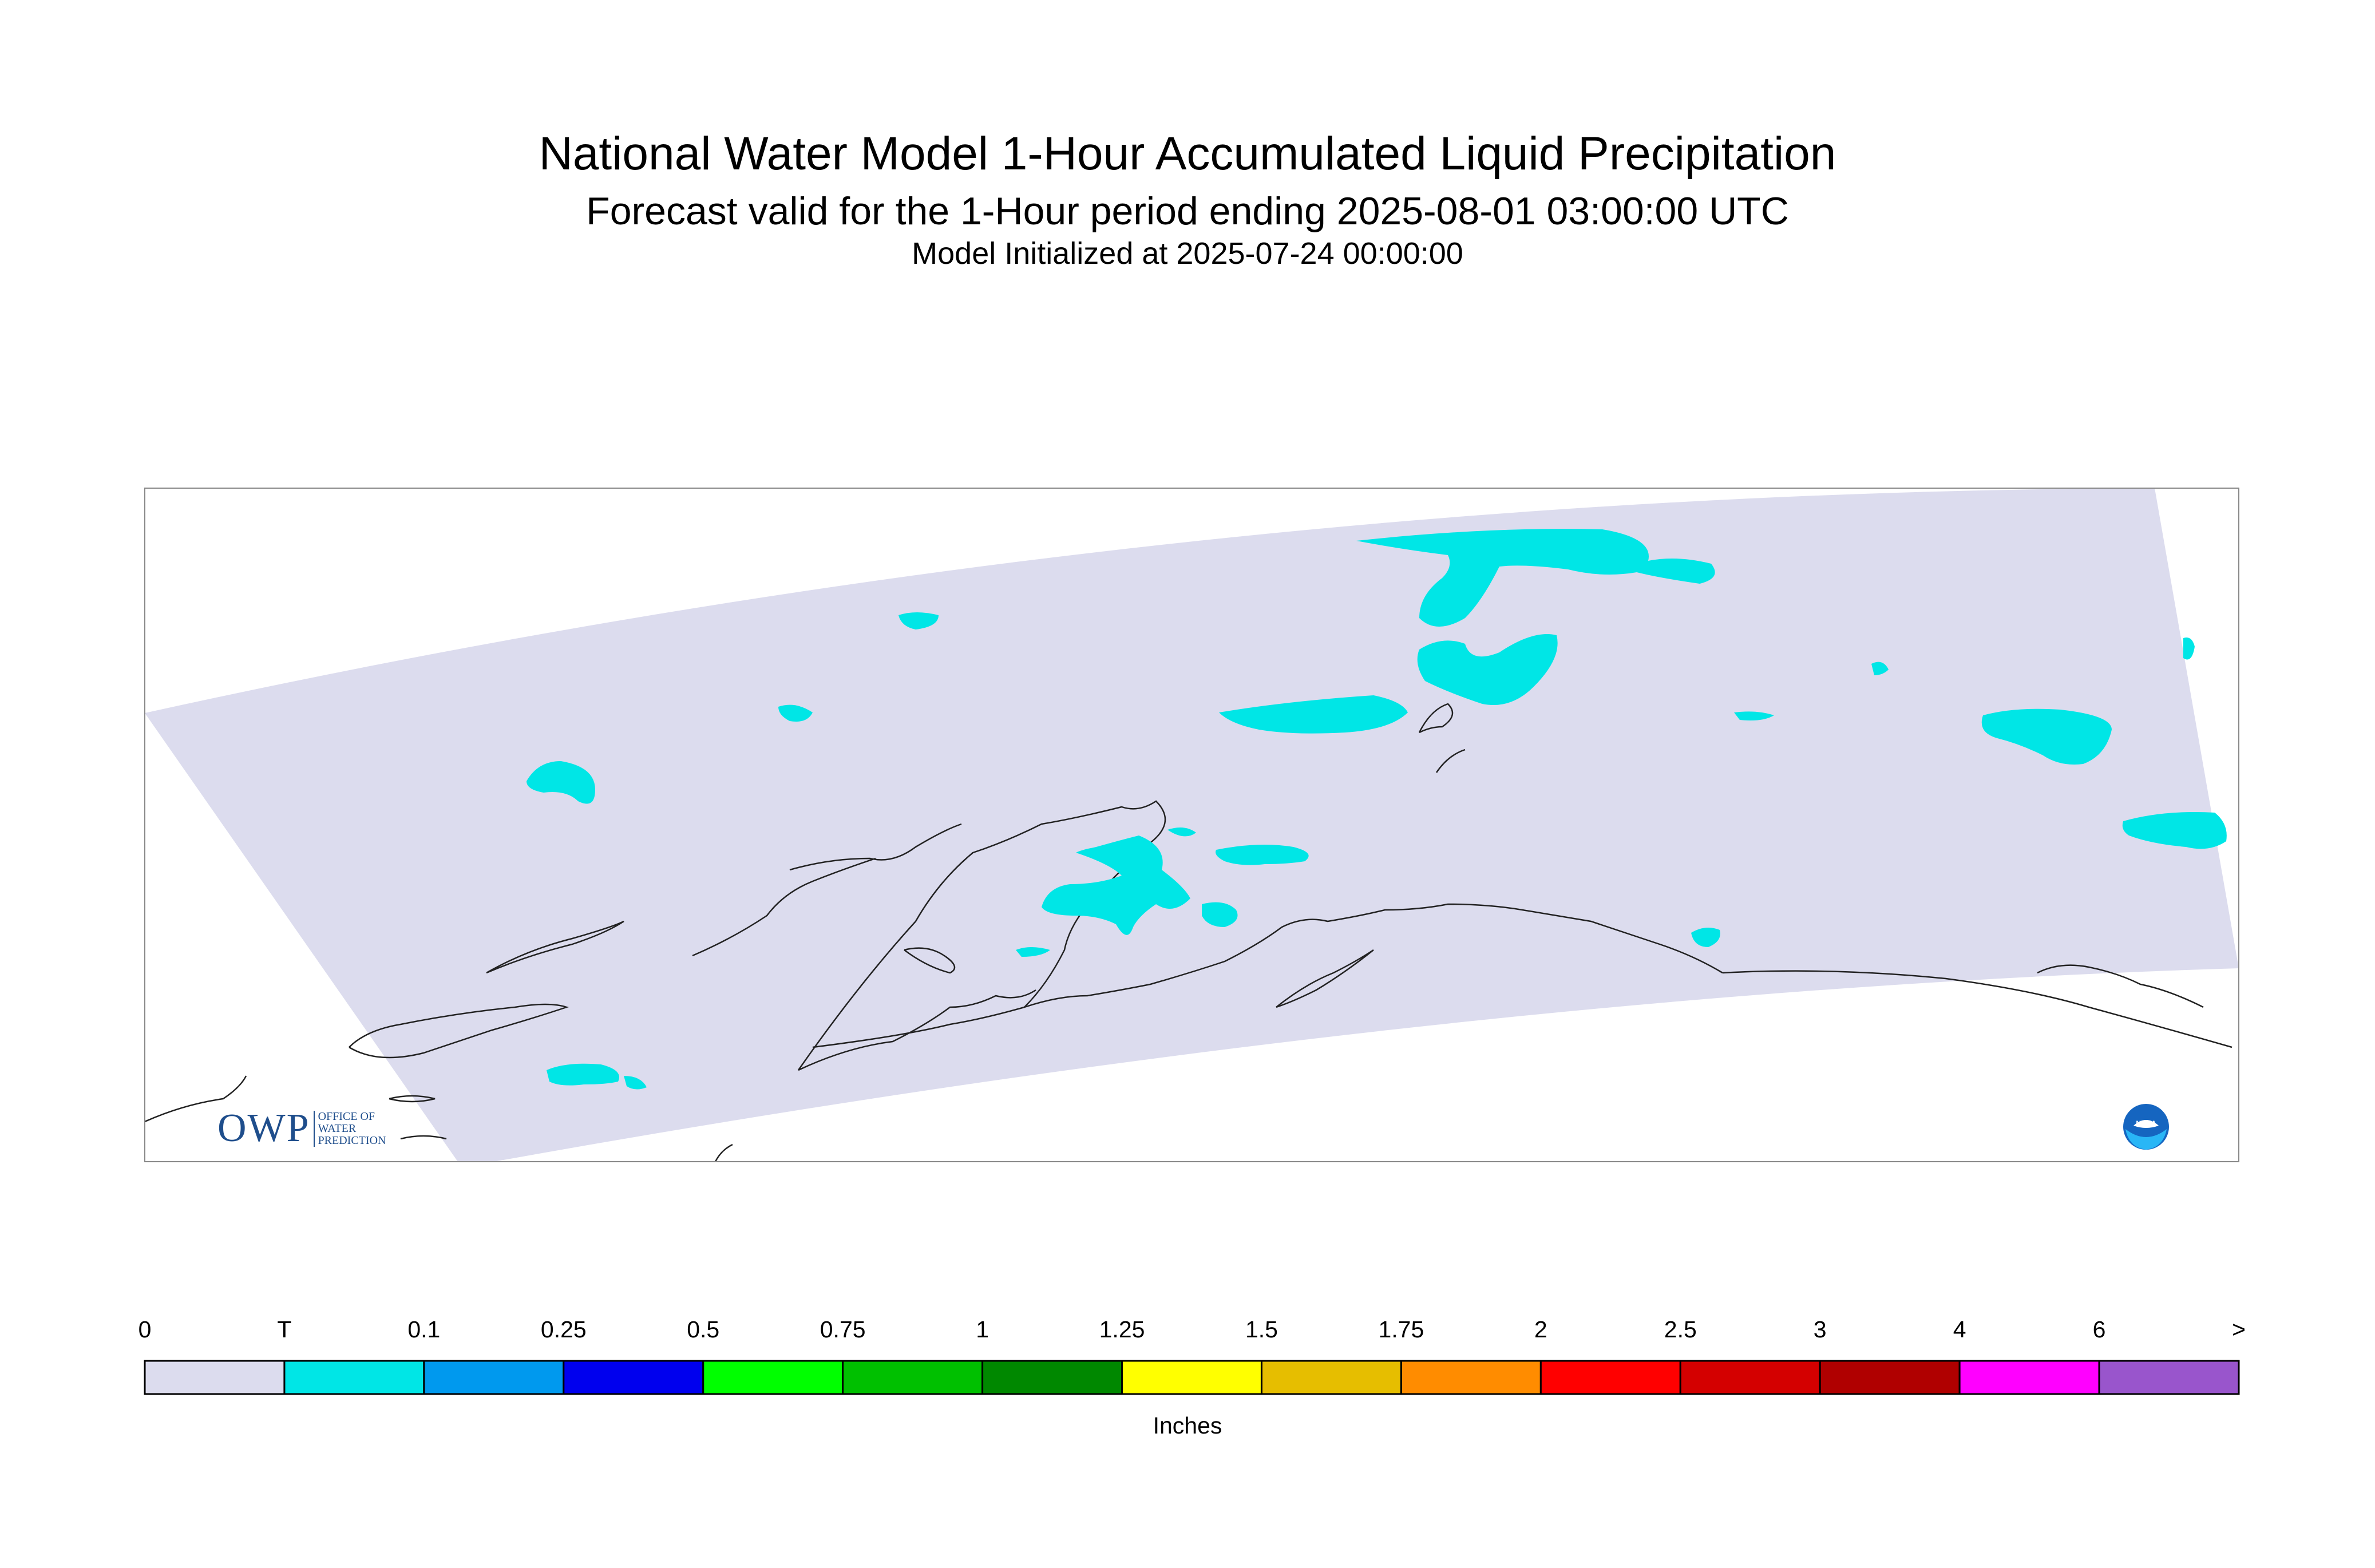 This screenshot has height=1568, width=2375. Describe the element at coordinates (1261, 1329) in the screenshot. I see `legend-tick-label: 1.5` at that location.